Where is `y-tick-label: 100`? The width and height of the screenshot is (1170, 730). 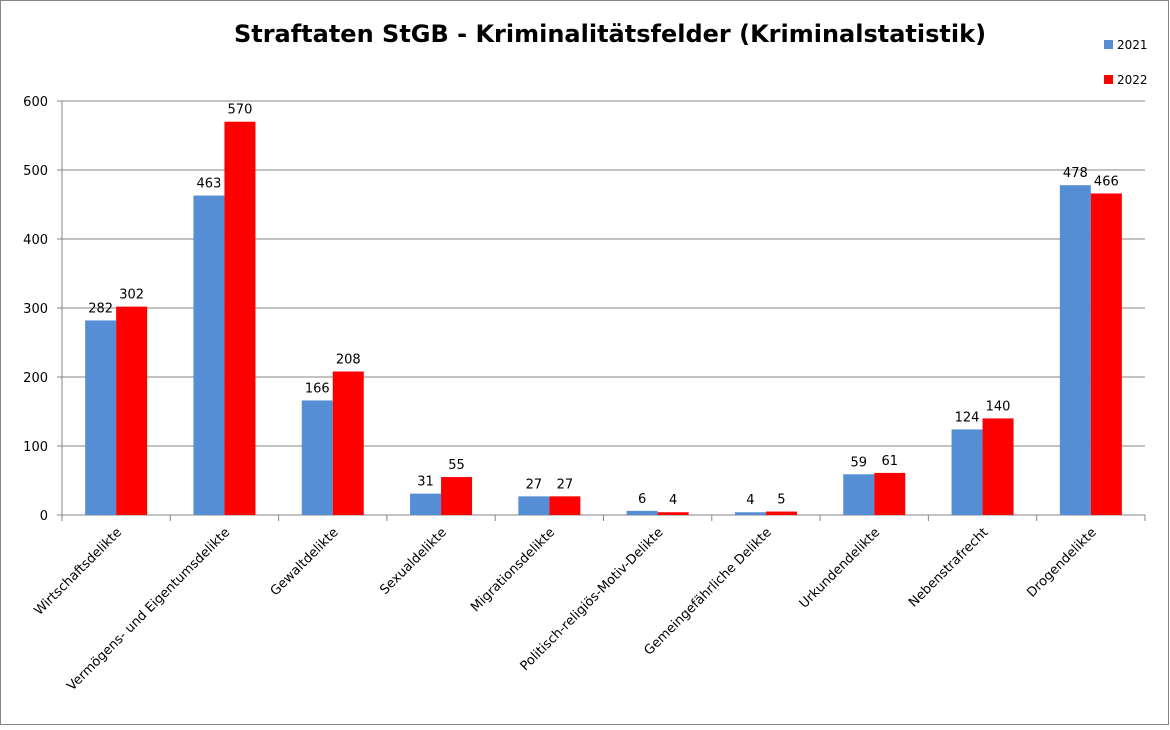 y-tick-label: 100 is located at coordinates (35, 447).